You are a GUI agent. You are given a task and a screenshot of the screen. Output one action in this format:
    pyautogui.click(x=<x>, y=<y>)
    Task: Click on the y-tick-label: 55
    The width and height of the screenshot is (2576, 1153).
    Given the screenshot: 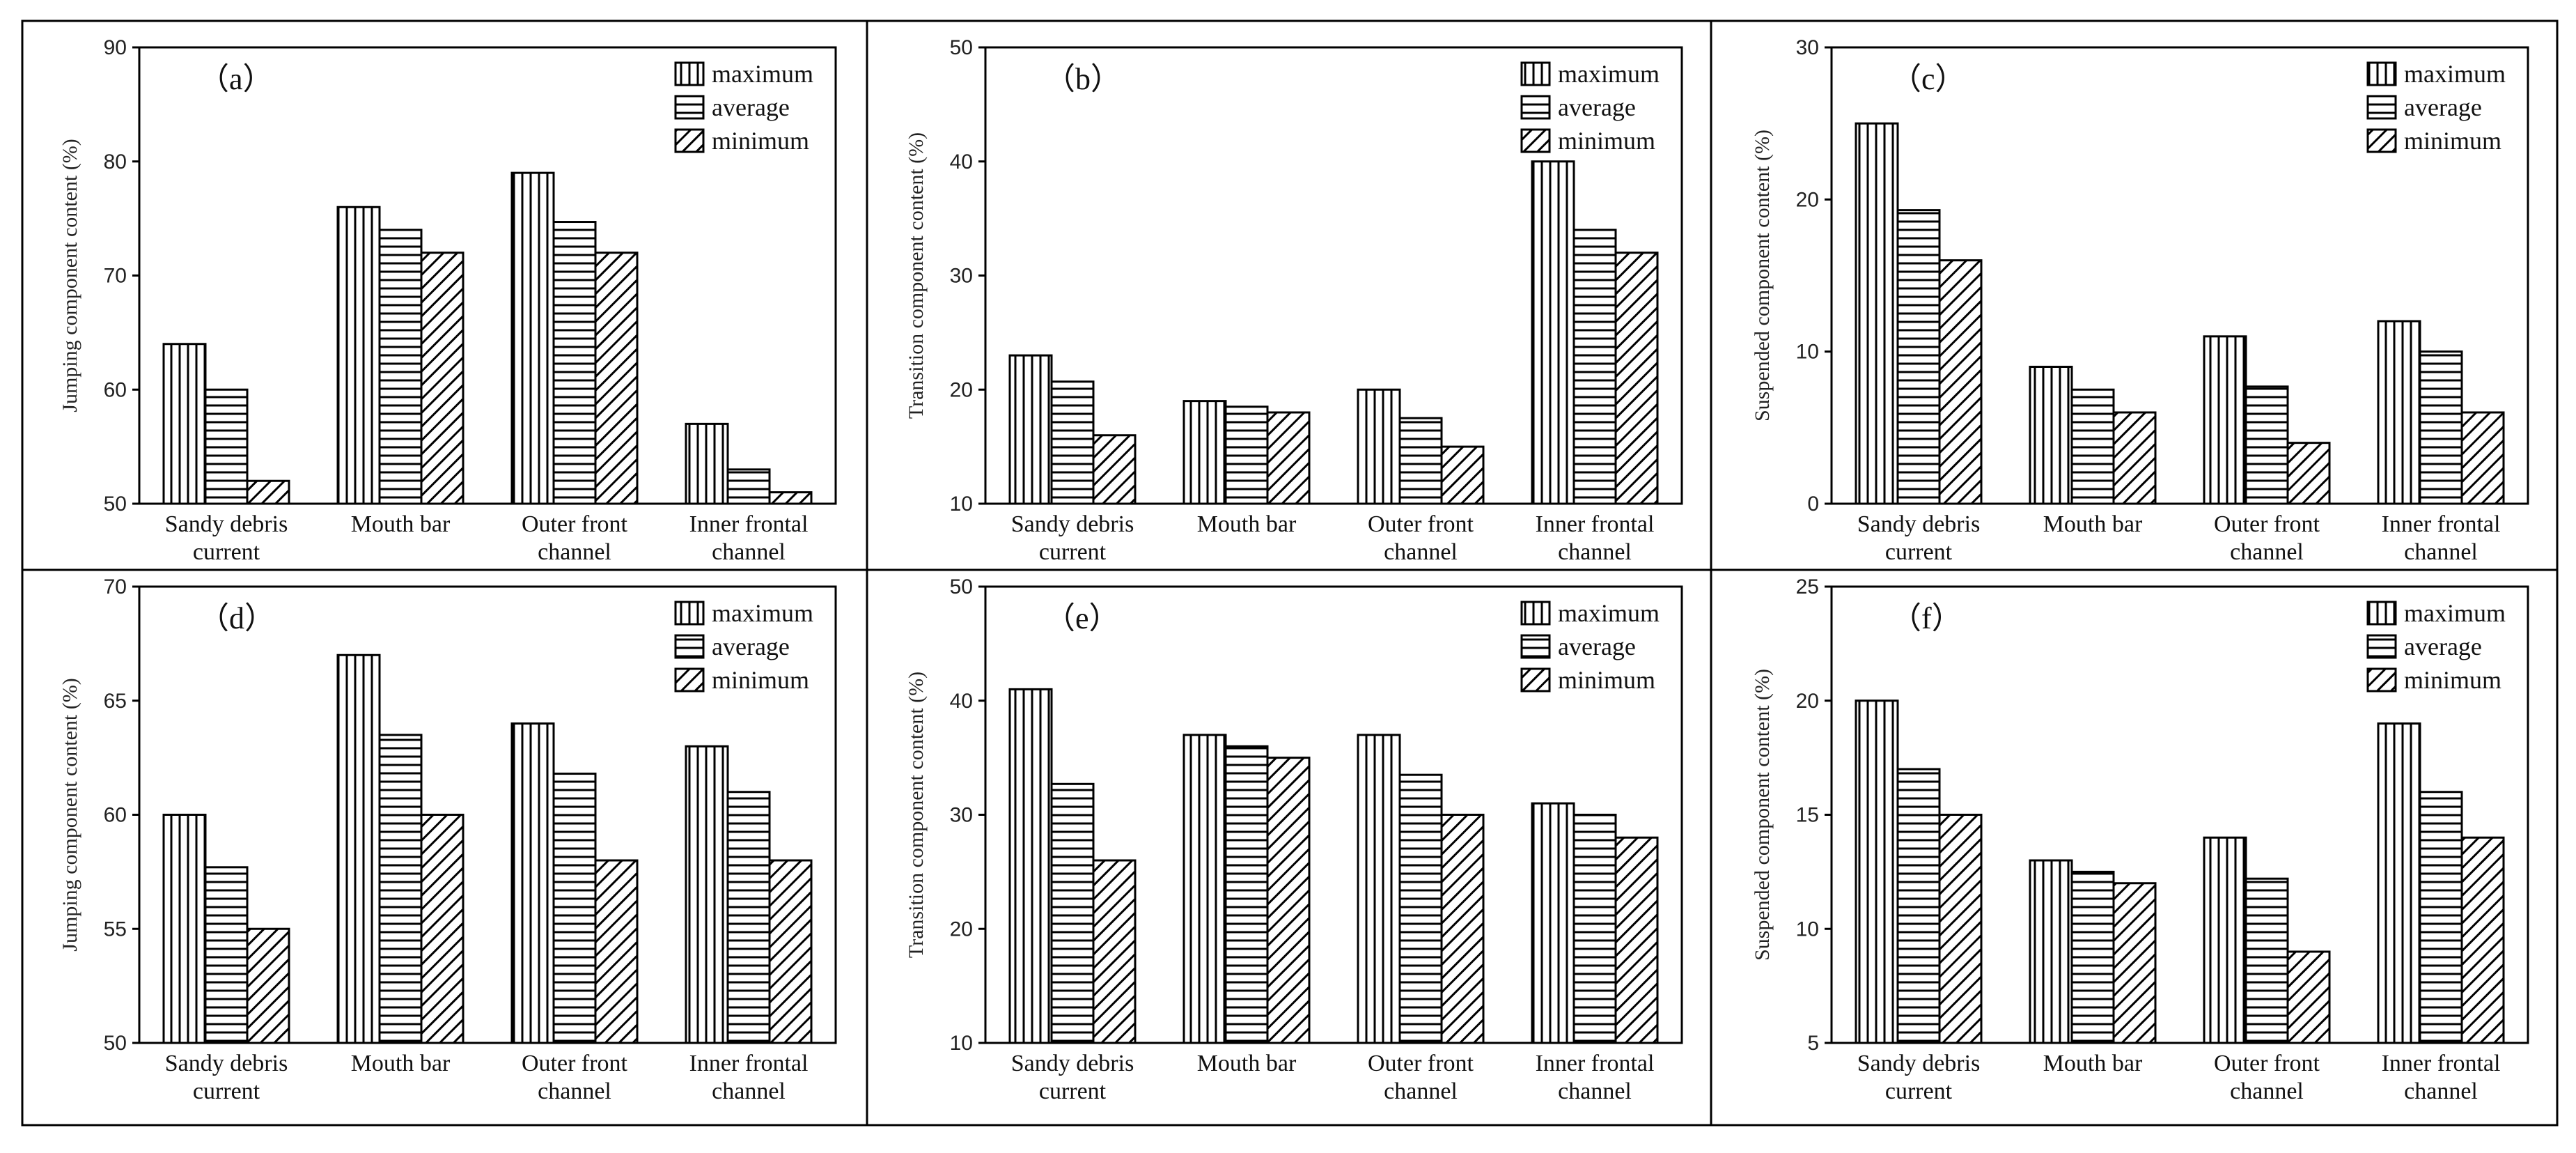 What is the action you would take?
    pyautogui.click(x=115, y=929)
    